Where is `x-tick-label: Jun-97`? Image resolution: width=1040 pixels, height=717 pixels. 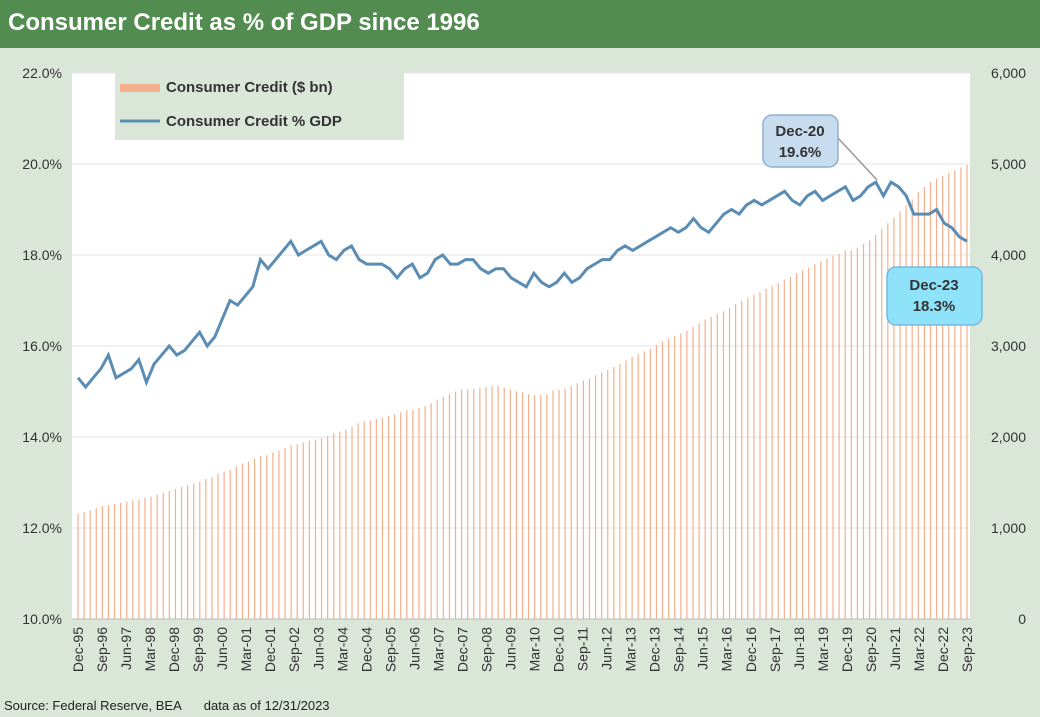
x-tick-label: Jun-97 is located at coordinates (126, 648).